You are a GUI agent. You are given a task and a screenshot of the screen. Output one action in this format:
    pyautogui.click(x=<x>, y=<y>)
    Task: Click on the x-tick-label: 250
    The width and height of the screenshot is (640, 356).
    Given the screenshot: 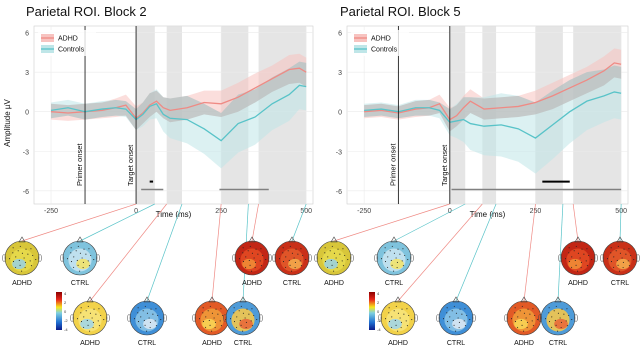 What is the action you would take?
    pyautogui.click(x=221, y=211)
    